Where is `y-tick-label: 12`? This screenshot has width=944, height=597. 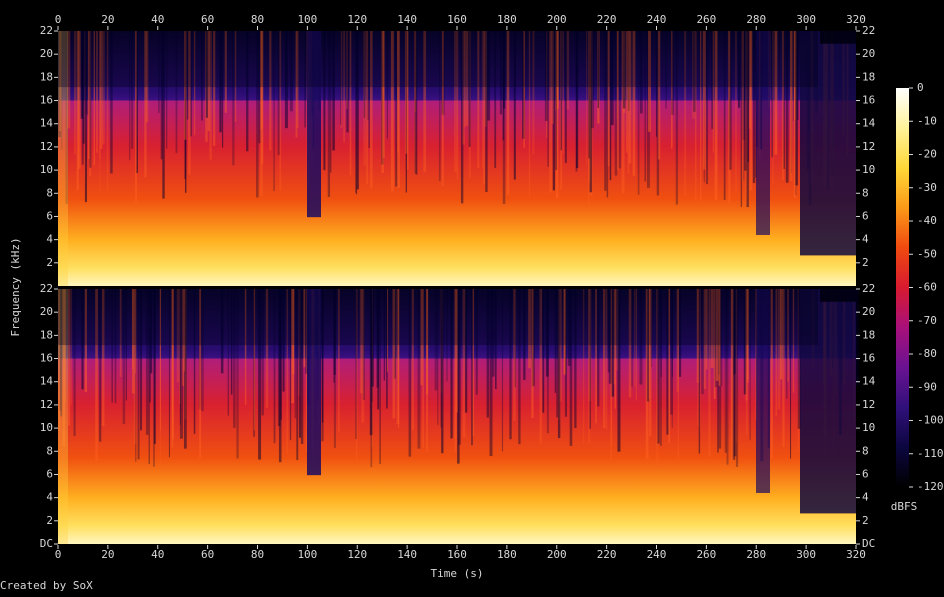
y-tick-label: 12 is located at coordinates (868, 146).